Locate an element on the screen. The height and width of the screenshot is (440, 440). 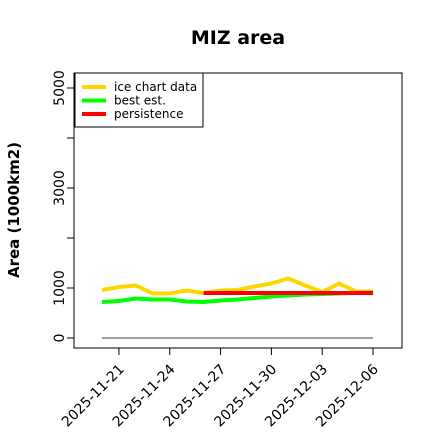
y-axis-ticks: 0 1000 3000 5000 is located at coordinates (63, 206).